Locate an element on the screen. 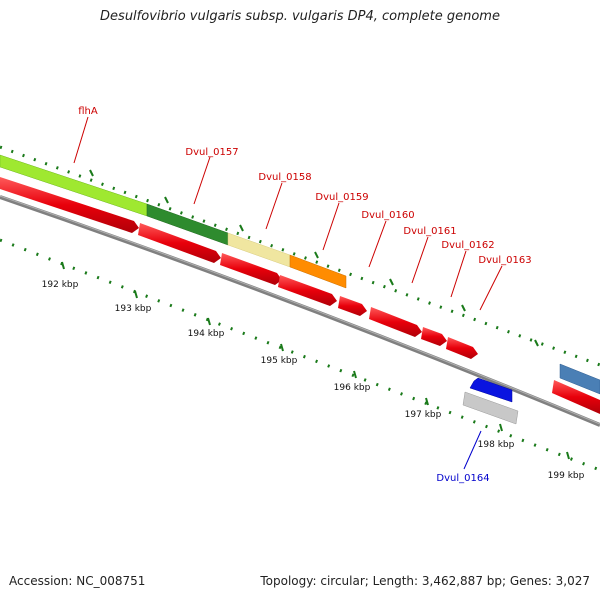 This screenshot has height=600, width=600. reverse-strand-genes is located at coordinates (490, 401).